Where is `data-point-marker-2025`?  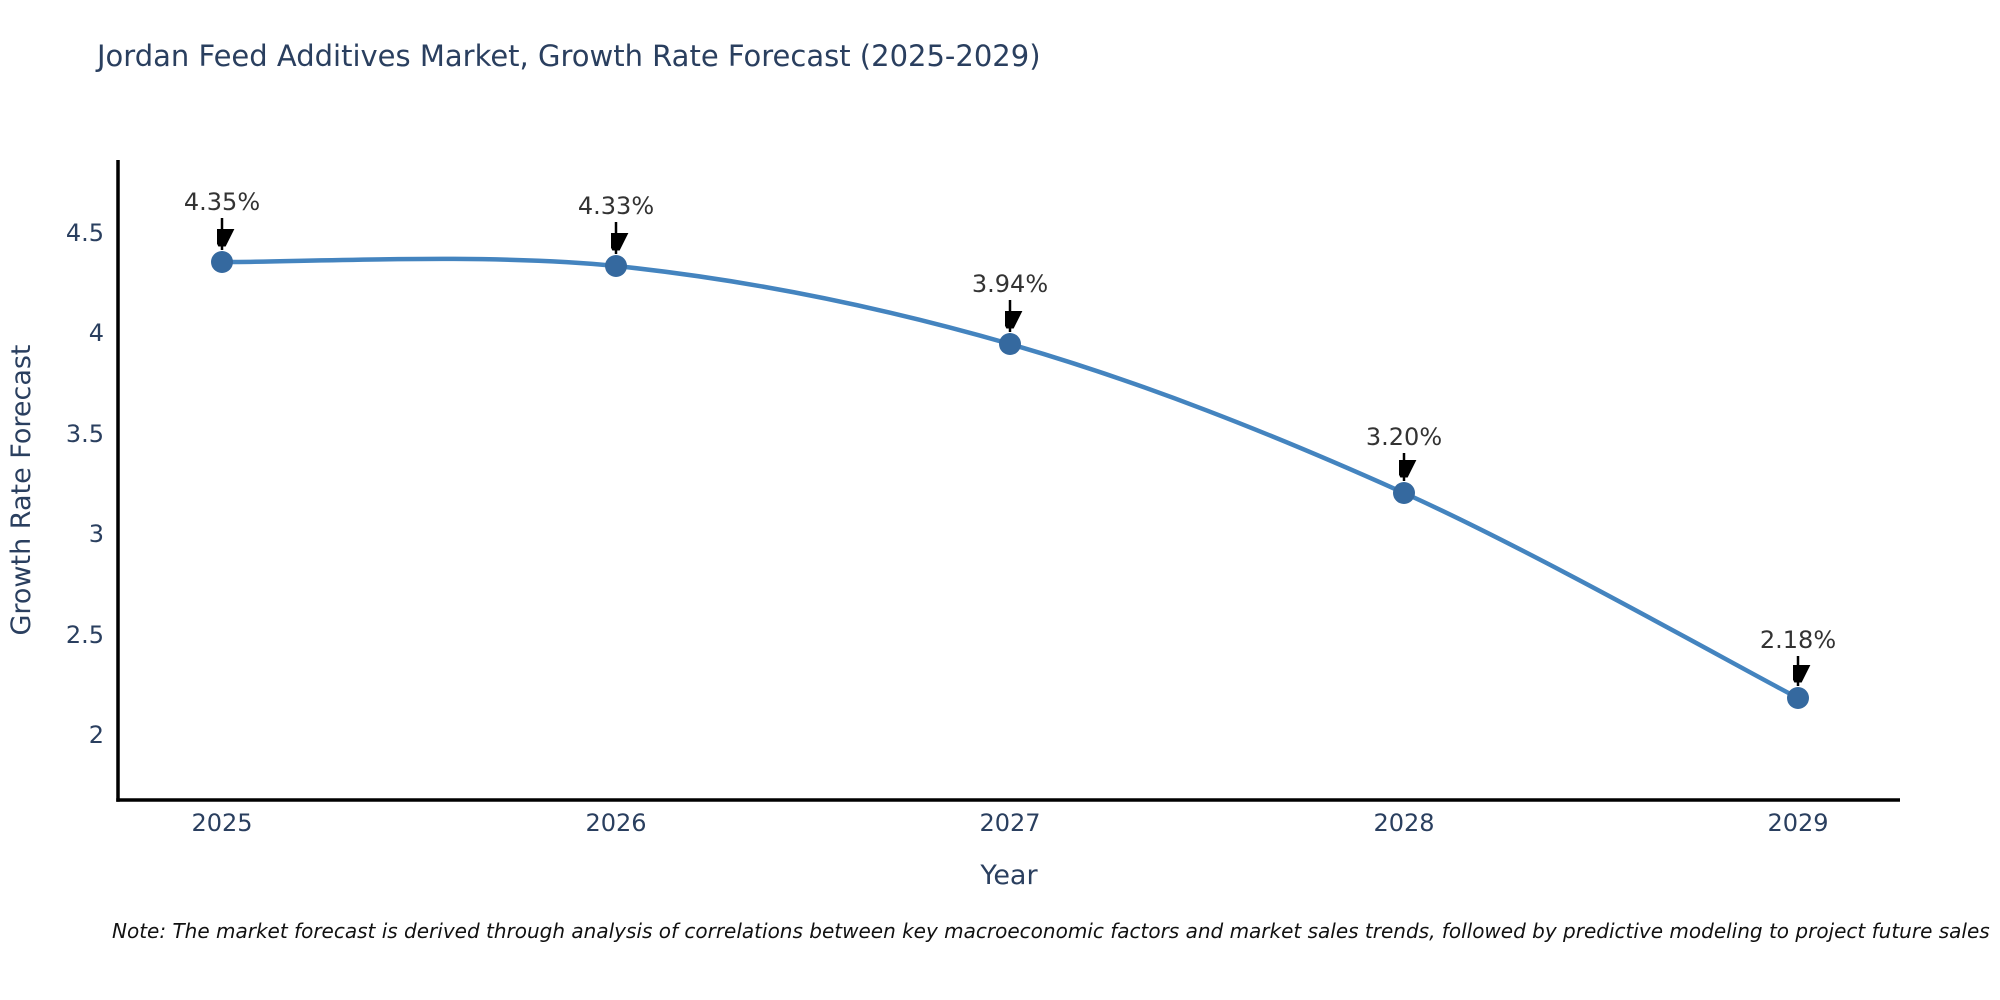
data-point-marker-2025 is located at coordinates (222, 262).